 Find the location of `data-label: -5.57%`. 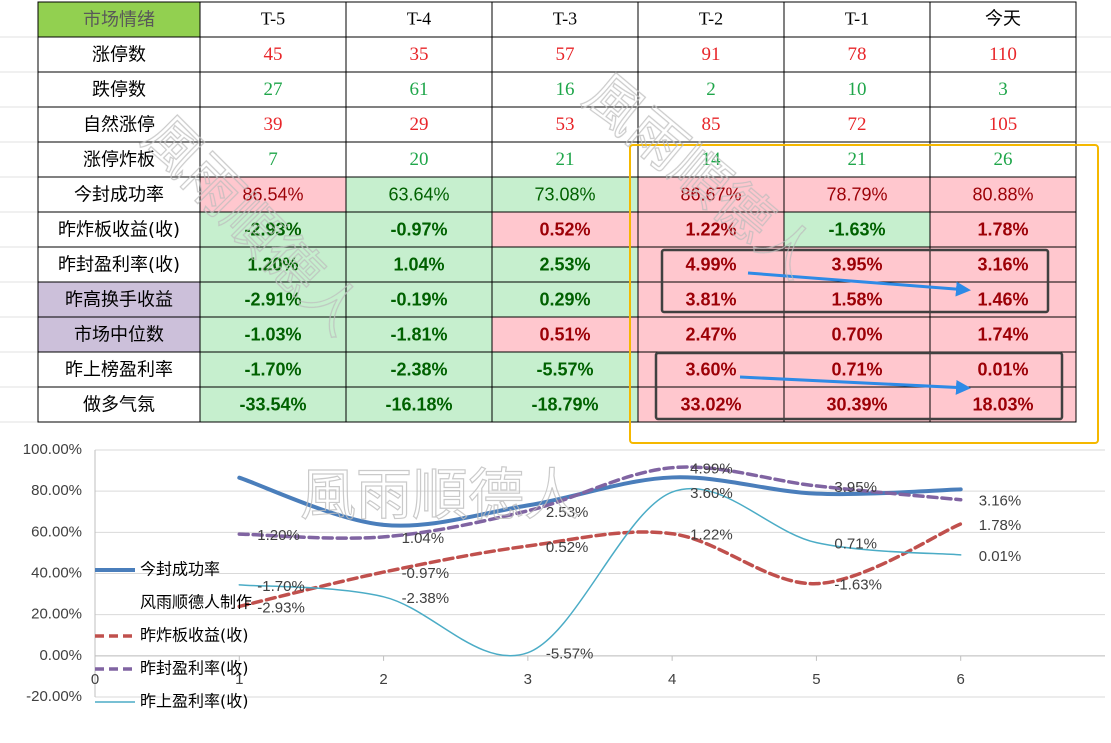

data-label: -5.57% is located at coordinates (570, 654).